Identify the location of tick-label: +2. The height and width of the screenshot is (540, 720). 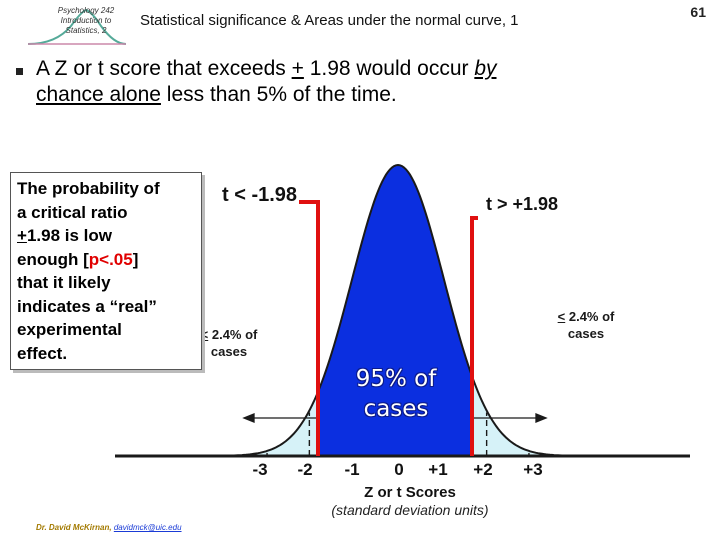
(483, 469).